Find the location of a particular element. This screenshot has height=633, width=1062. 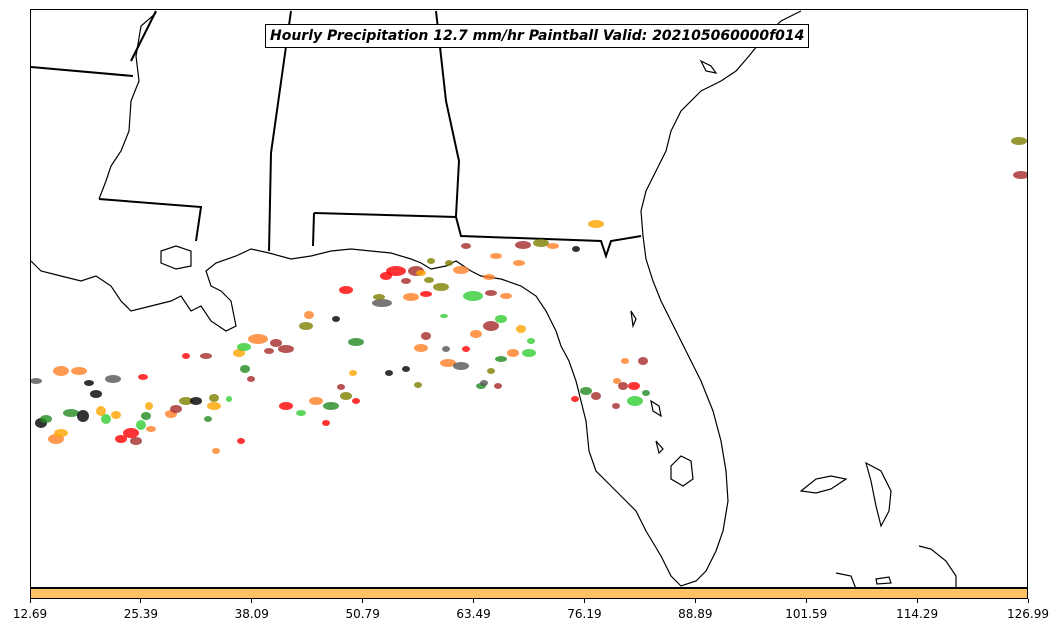

colorbar-tick-label: 25.39 is located at coordinates (141, 614).